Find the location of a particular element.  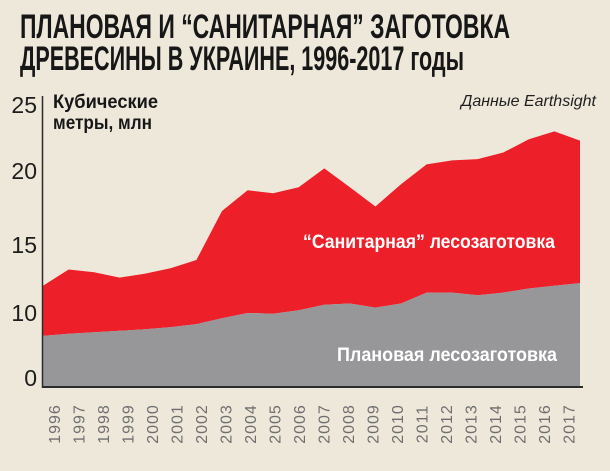

y-axis-tick-label: 20 is located at coordinates (24, 171).